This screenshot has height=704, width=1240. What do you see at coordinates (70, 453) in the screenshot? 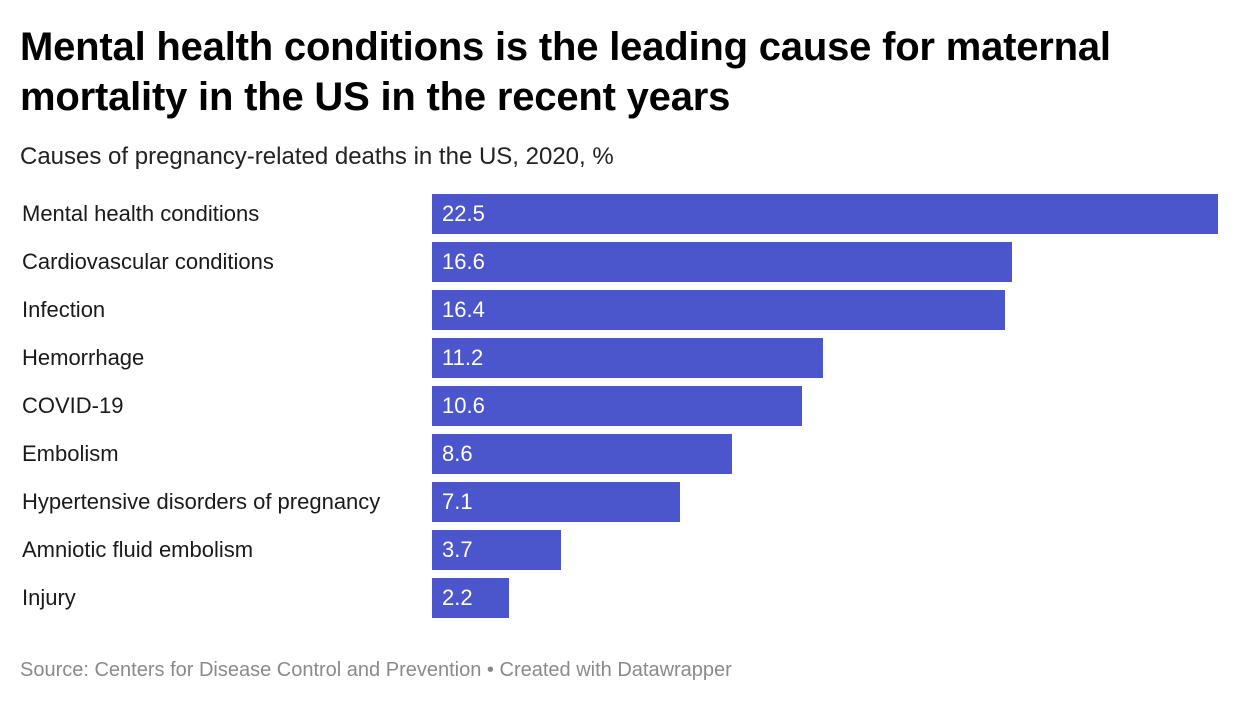
I see `category-label: Embolism` at bounding box center [70, 453].